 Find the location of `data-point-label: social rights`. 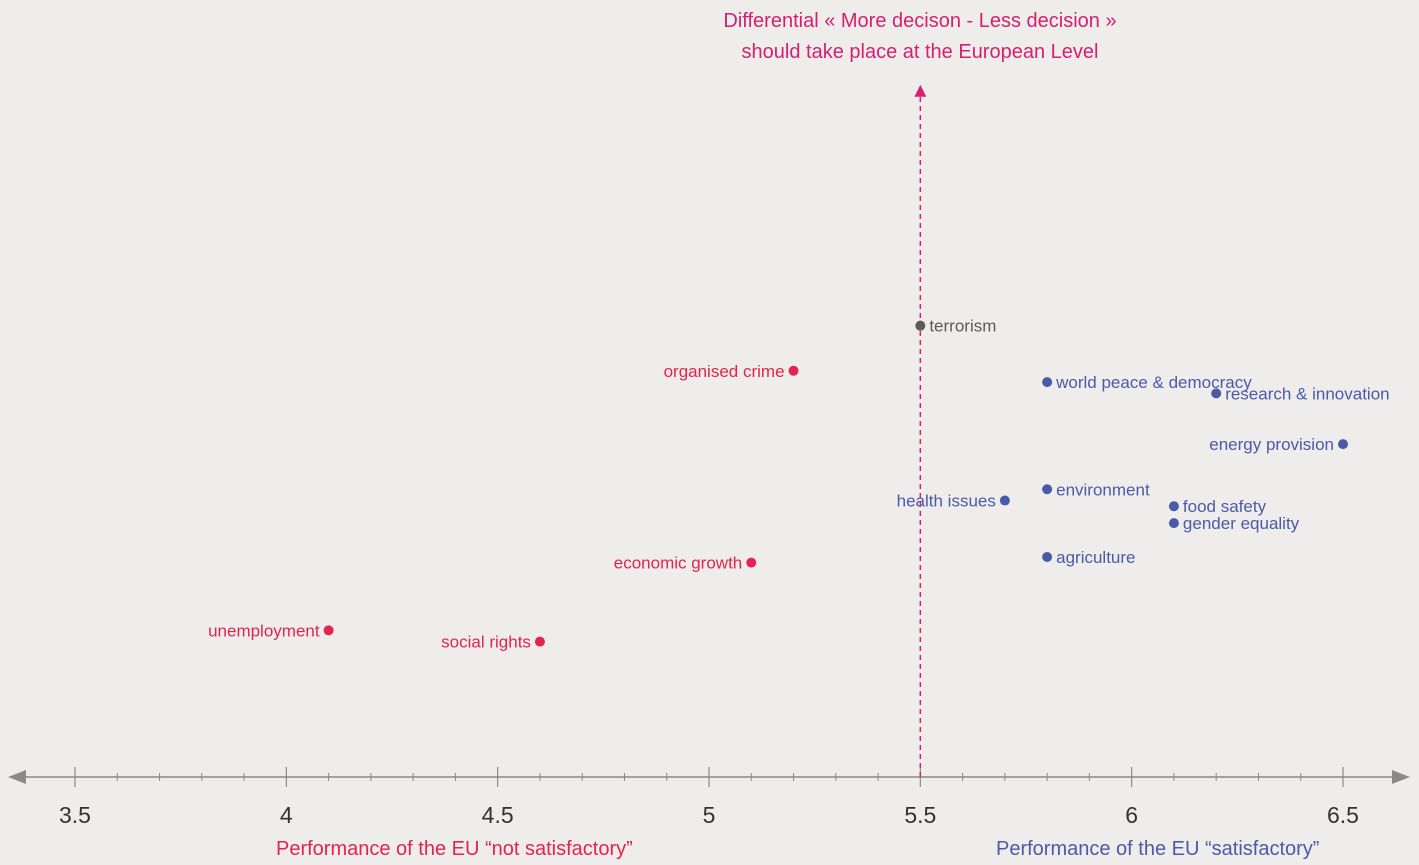

data-point-label: social rights is located at coordinates (486, 642).